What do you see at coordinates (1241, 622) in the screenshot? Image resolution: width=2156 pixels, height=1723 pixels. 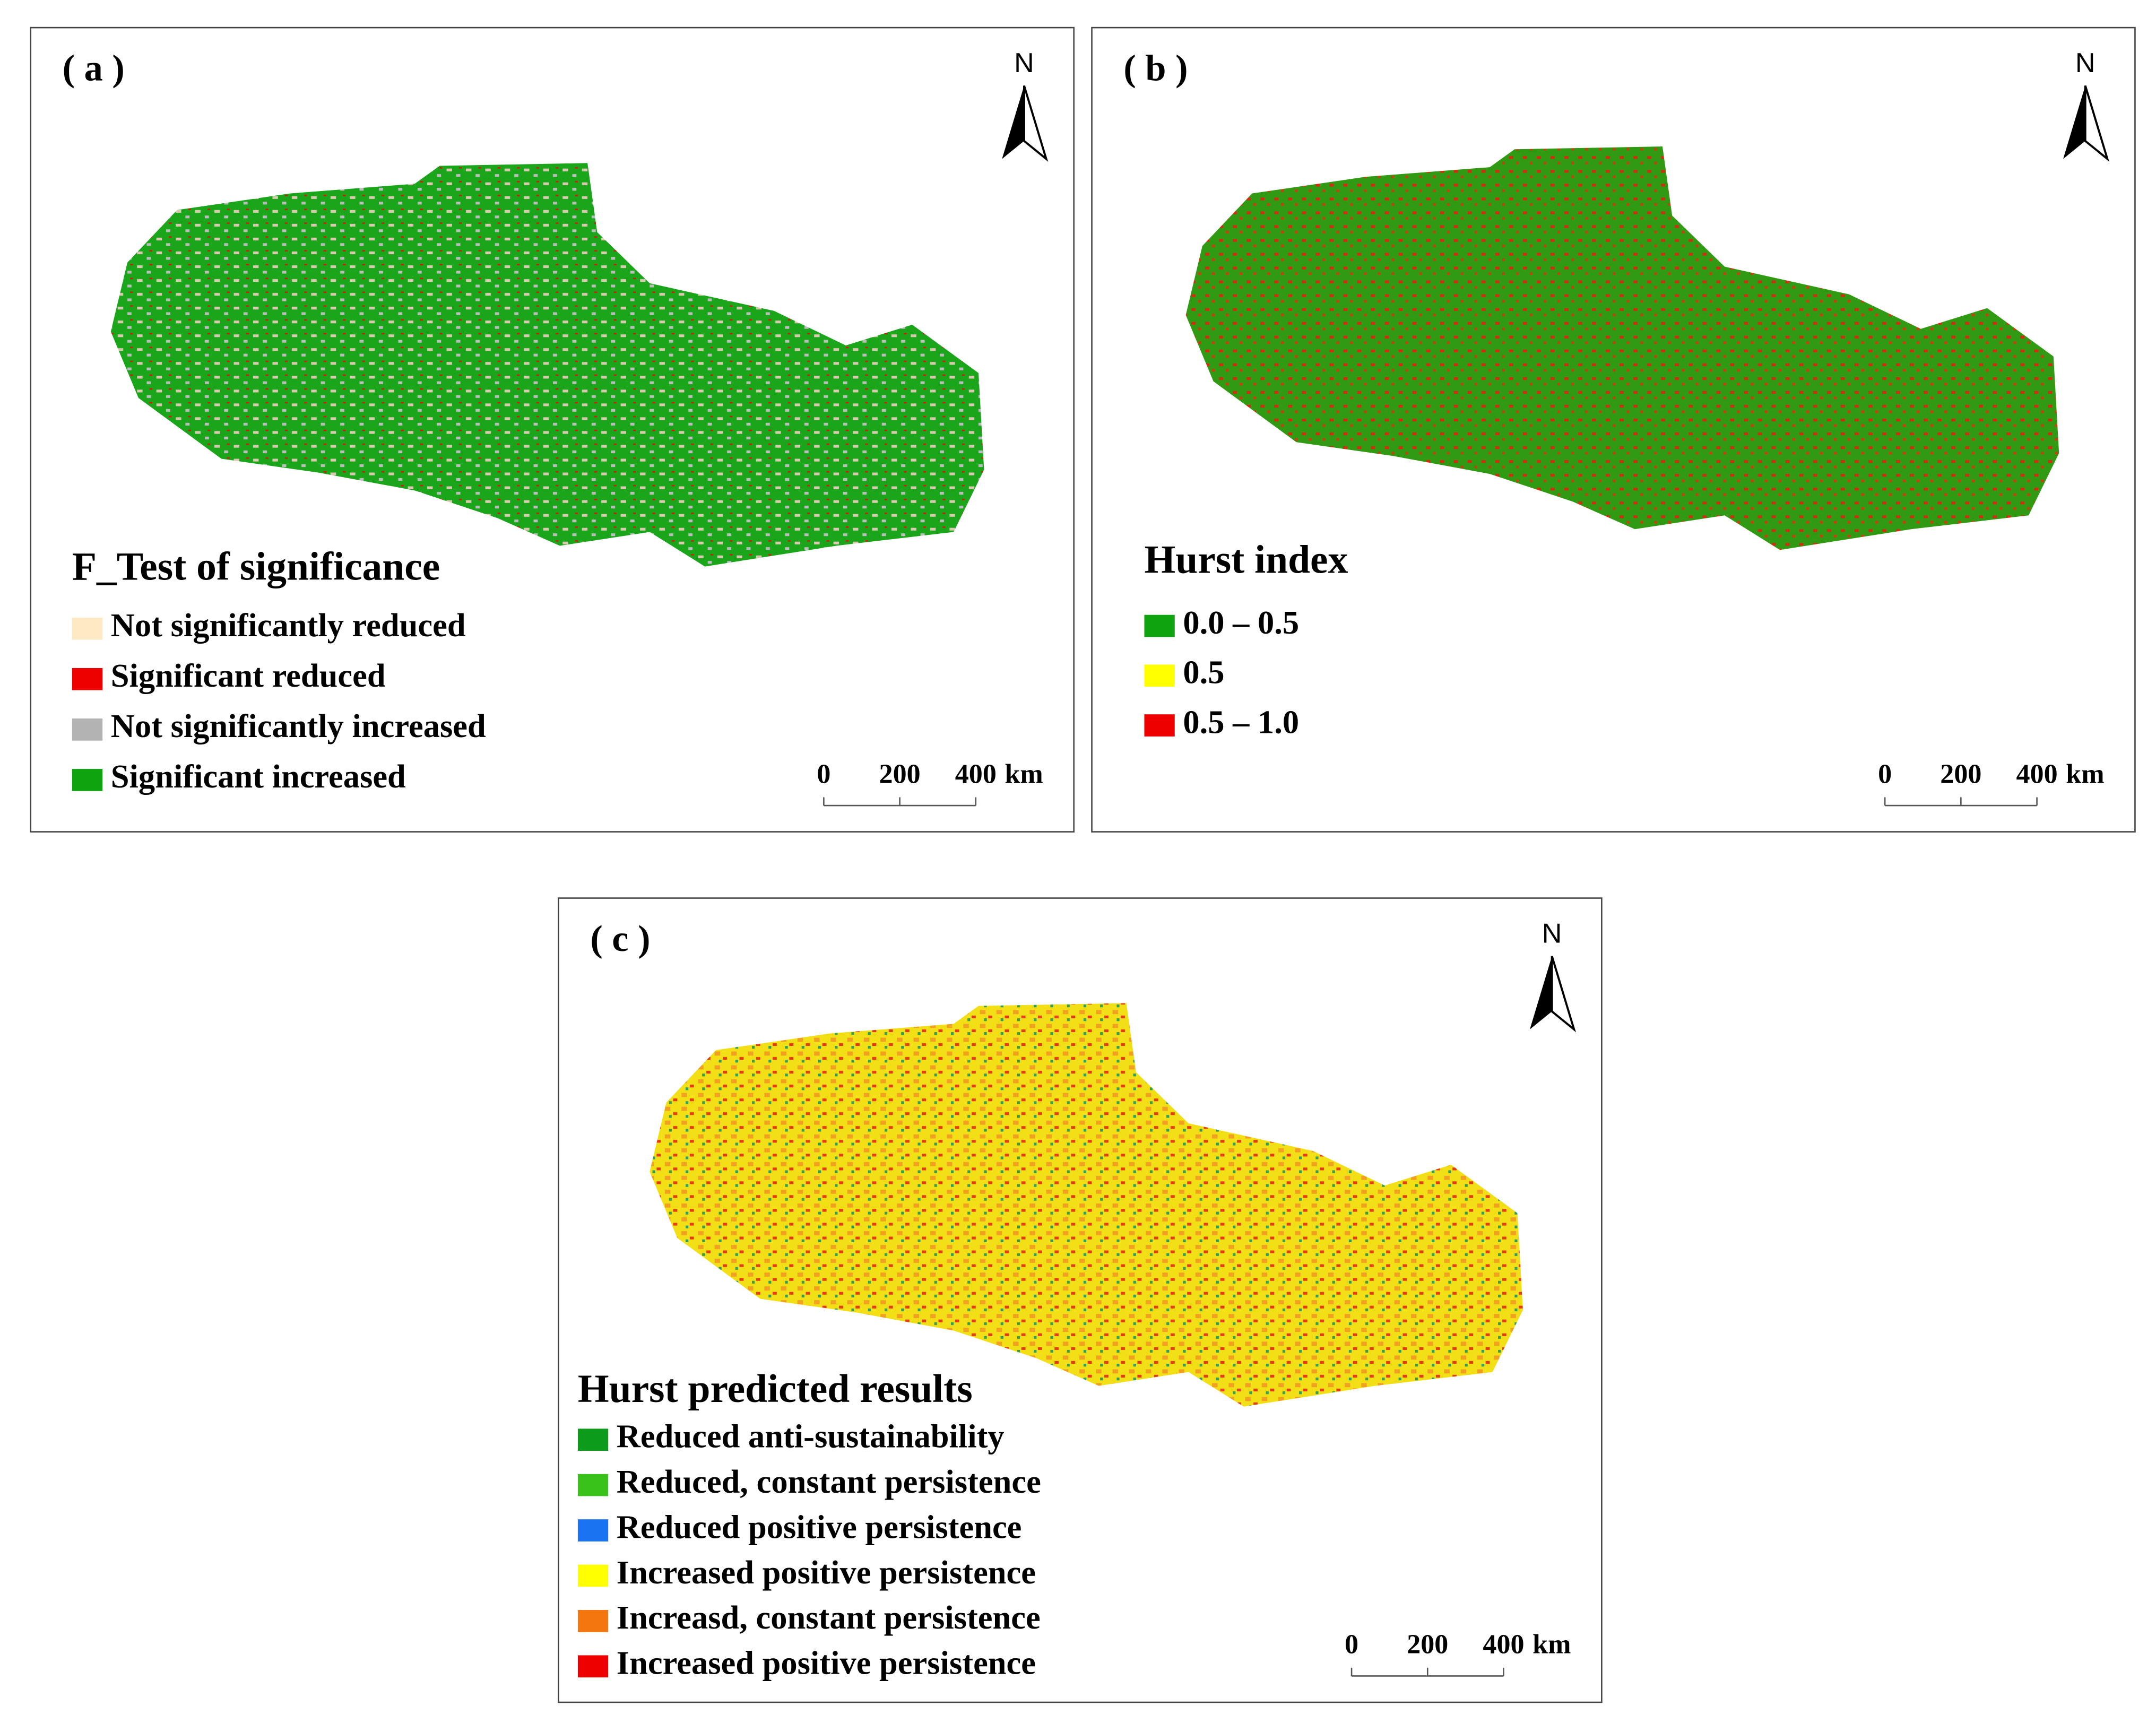 I see `legend-label: 0.0 – 0.5` at bounding box center [1241, 622].